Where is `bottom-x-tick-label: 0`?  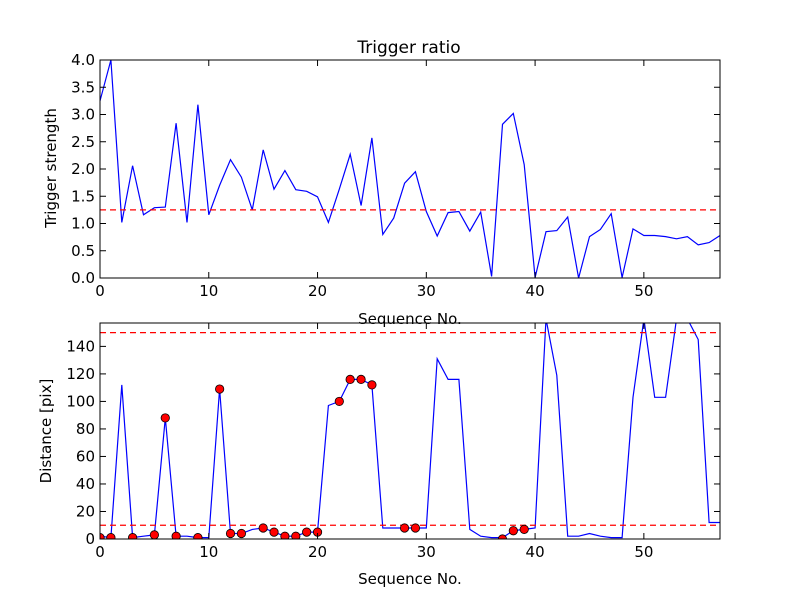 bottom-x-tick-label: 0 is located at coordinates (100, 552).